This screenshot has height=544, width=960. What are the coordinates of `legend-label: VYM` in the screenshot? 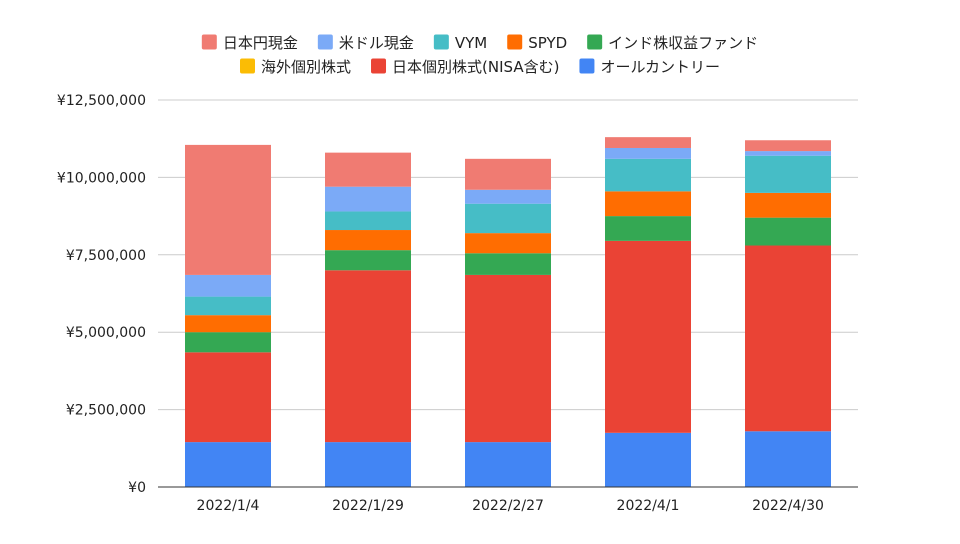 It's located at (471, 43).